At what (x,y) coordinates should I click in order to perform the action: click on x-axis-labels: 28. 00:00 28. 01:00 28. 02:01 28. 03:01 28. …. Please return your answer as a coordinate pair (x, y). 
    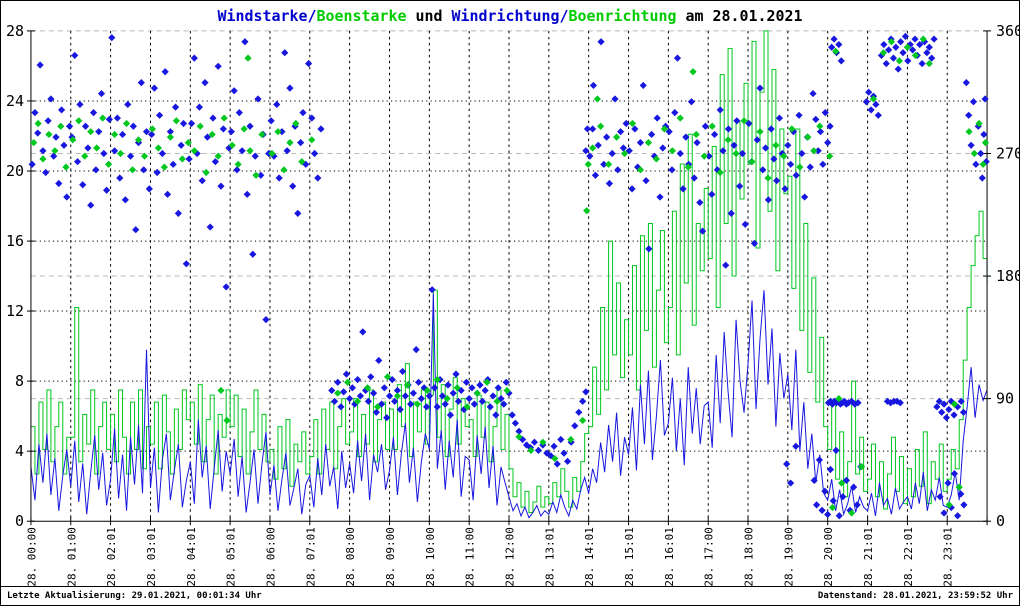
    Looking at the image, I should click on (489, 556).